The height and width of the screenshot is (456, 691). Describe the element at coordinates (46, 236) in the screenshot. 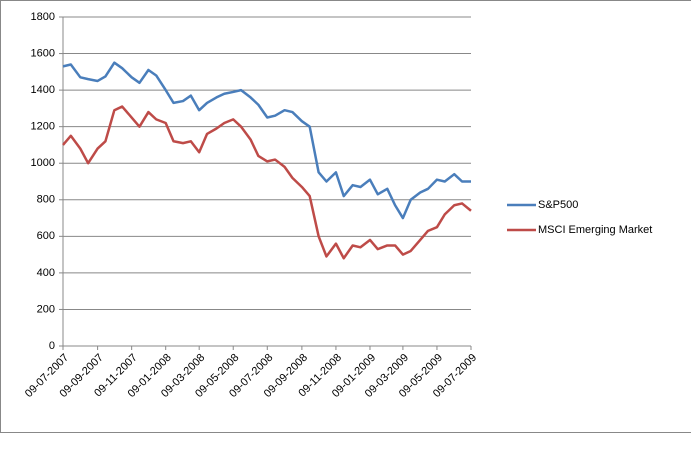

I see `y-tick-label: 600` at that location.